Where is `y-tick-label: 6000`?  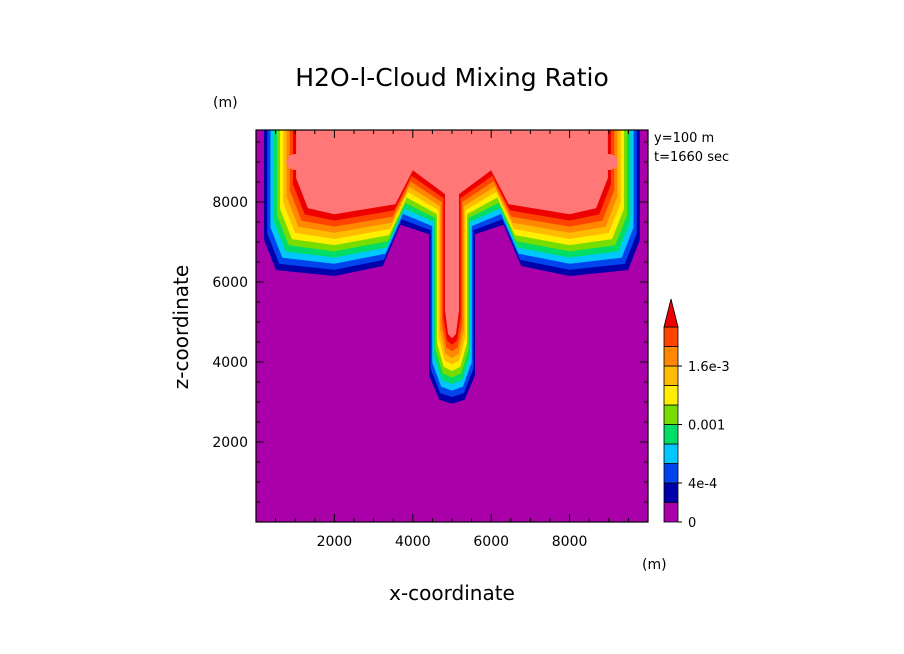
y-tick-label: 6000 is located at coordinates (230, 283).